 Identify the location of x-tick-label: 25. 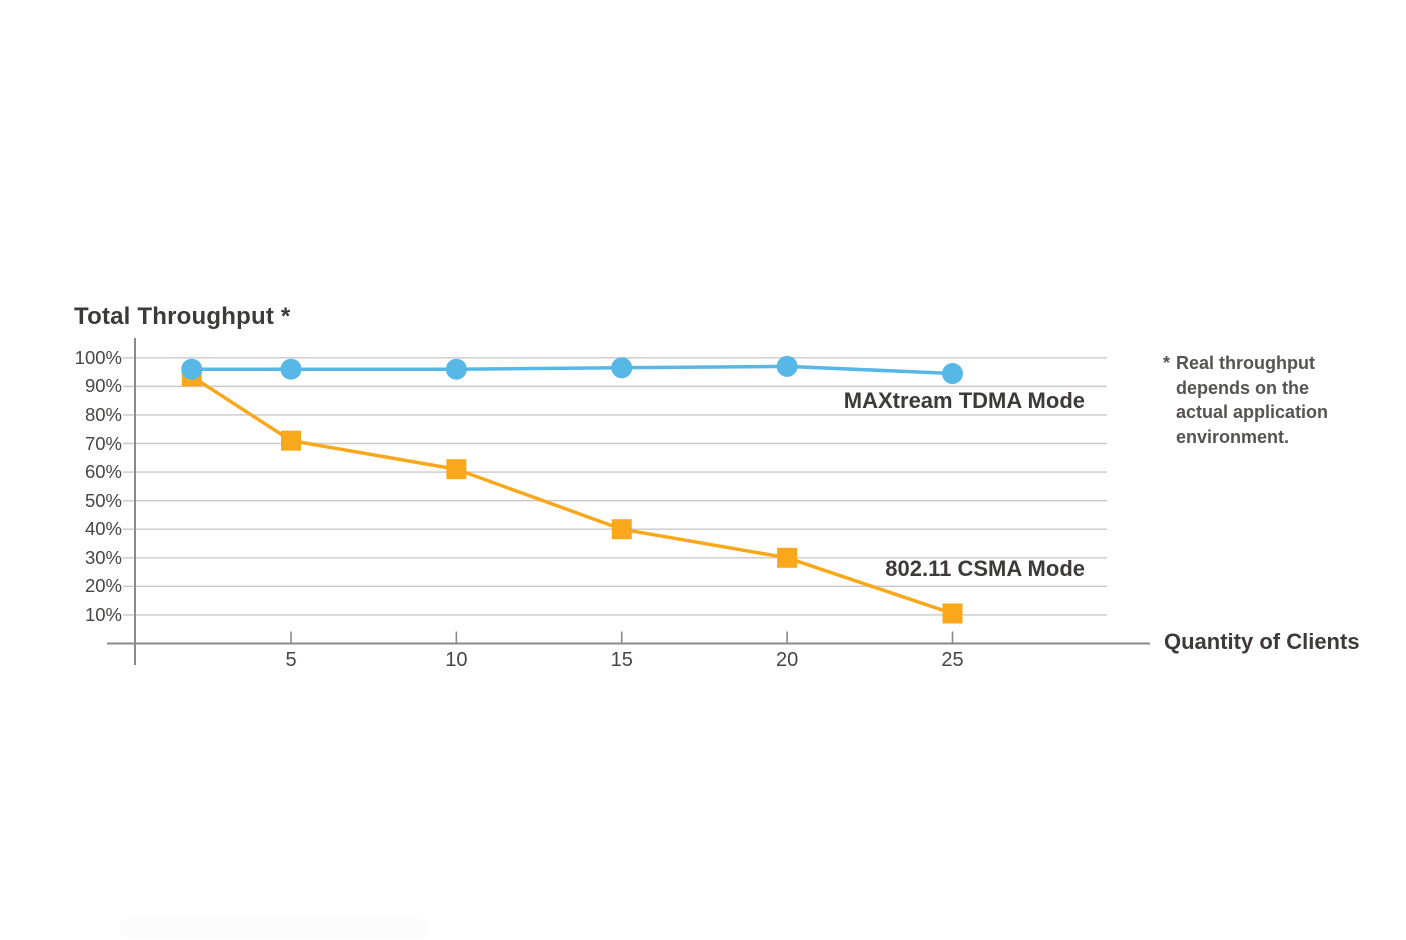
(952, 660).